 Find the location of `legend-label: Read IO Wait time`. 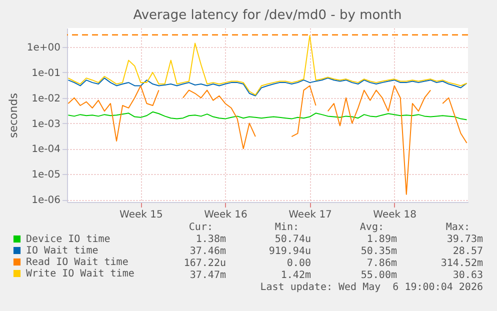

legend-label: Read IO Wait time is located at coordinates (77, 262).